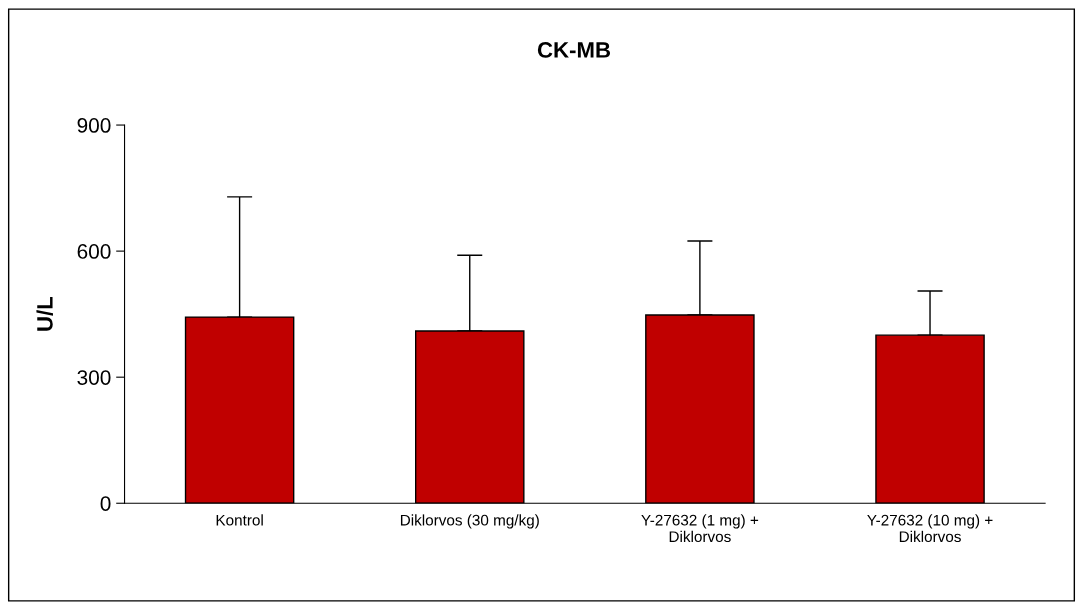  Describe the element at coordinates (105, 503) in the screenshot. I see `y-tick-label: 0` at that location.